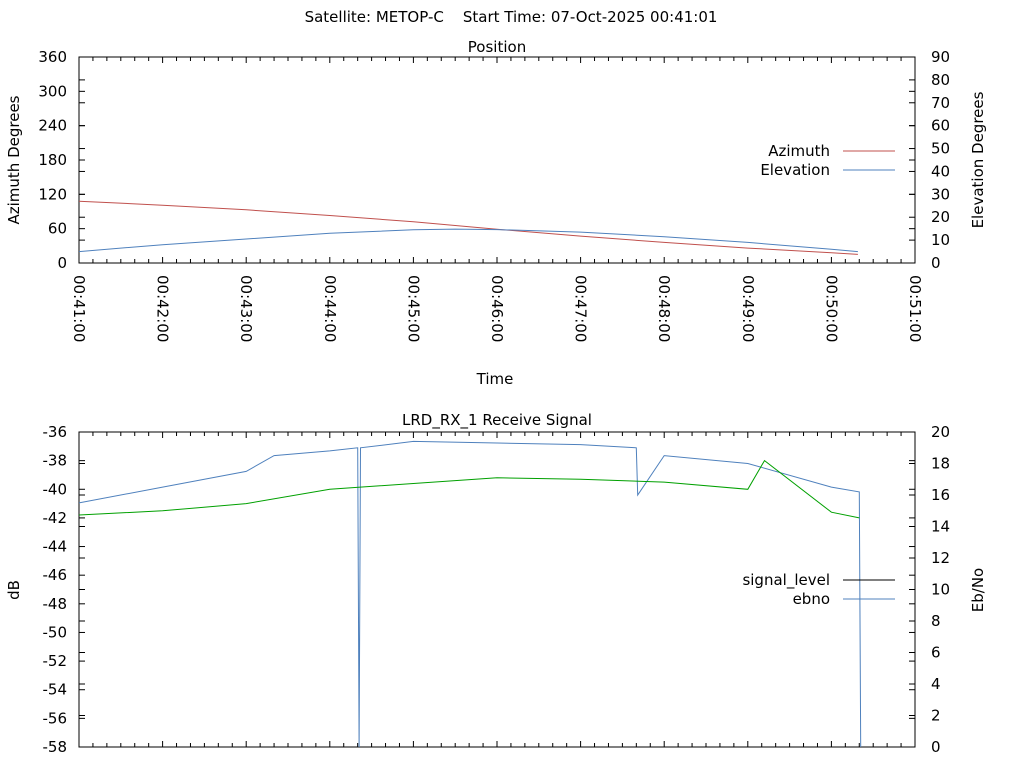 This screenshot has height=768, width=1024. What do you see at coordinates (55, 747) in the screenshot?
I see `y-tick-label: -58` at bounding box center [55, 747].